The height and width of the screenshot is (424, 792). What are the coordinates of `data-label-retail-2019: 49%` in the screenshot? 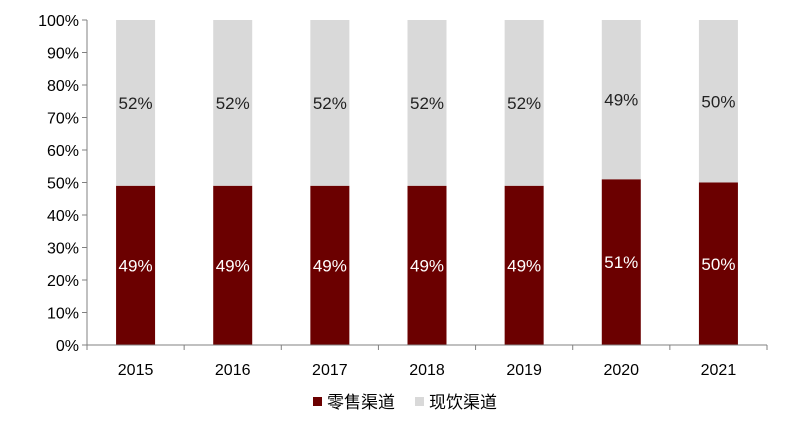 It's located at (524, 265).